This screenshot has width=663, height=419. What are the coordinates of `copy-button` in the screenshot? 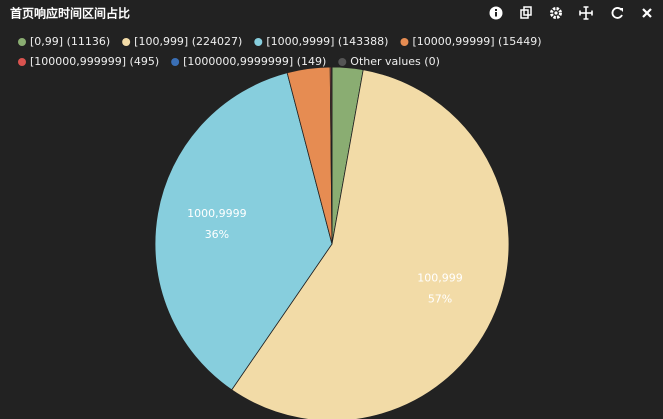 It's located at (526, 12).